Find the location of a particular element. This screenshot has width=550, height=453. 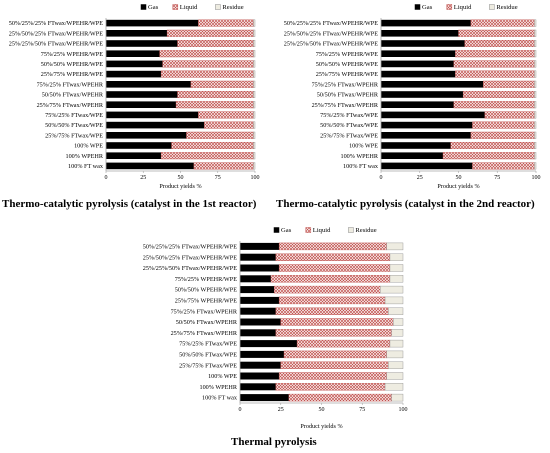

legend-label-gas: Gas is located at coordinates (286, 230).